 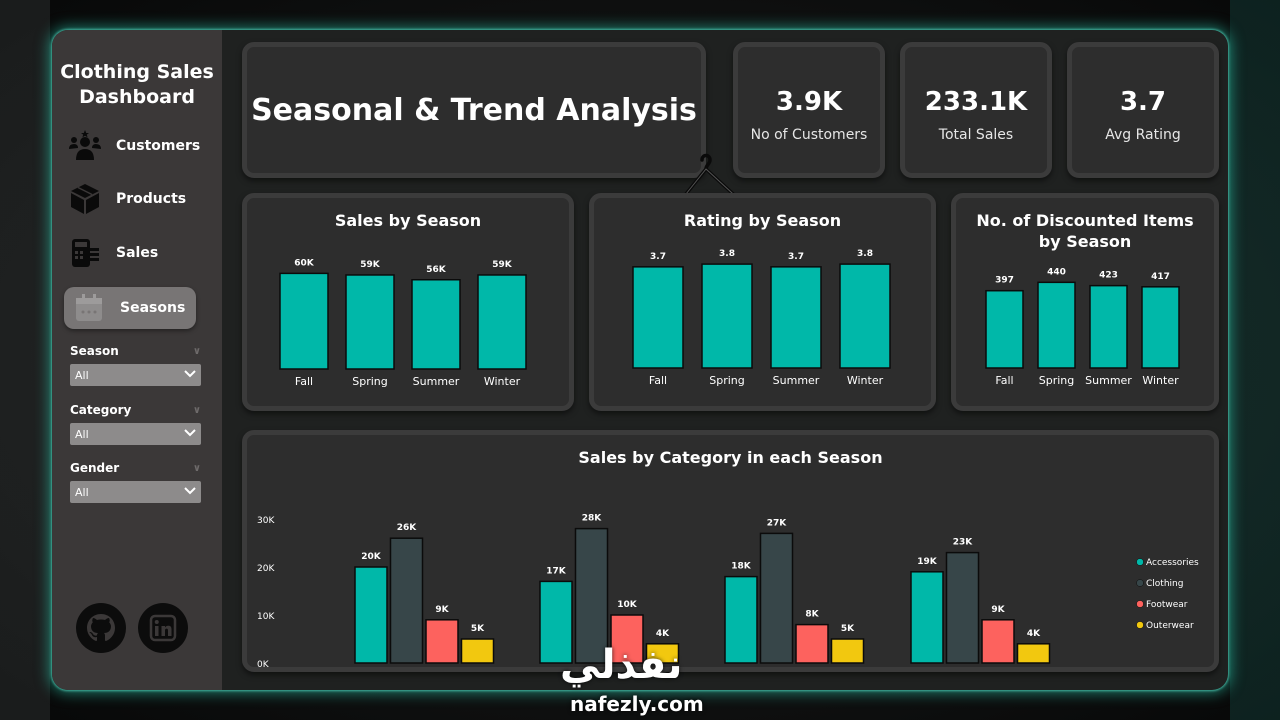 What do you see at coordinates (137, 85) in the screenshot?
I see `brand-title: Clothing Sales Dashboard` at bounding box center [137, 85].